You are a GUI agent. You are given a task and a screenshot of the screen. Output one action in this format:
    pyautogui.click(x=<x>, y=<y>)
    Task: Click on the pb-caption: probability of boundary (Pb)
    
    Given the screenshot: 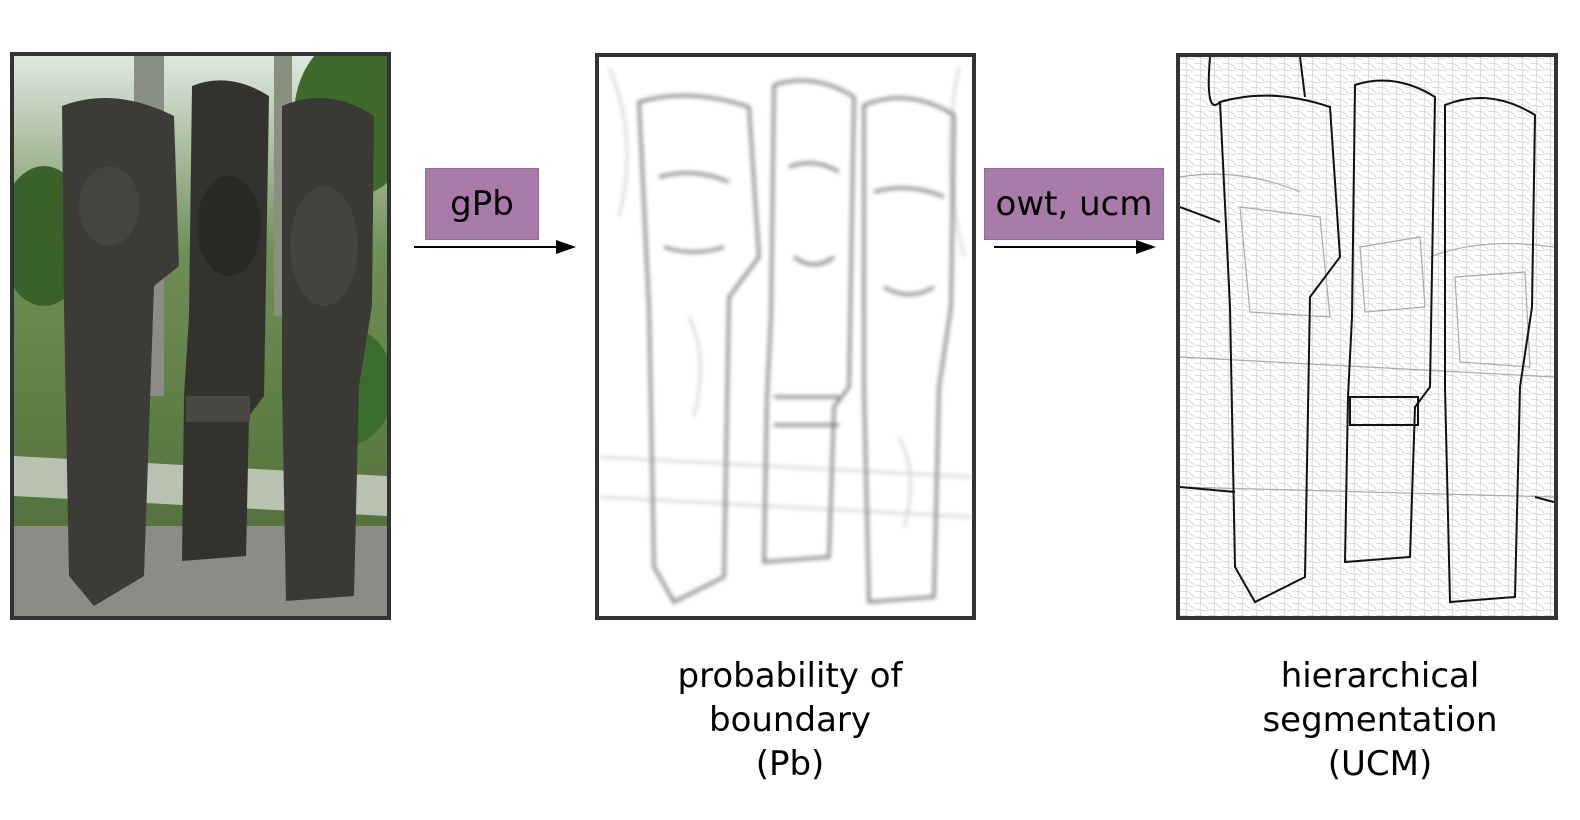 What is the action you would take?
    pyautogui.click(x=790, y=720)
    